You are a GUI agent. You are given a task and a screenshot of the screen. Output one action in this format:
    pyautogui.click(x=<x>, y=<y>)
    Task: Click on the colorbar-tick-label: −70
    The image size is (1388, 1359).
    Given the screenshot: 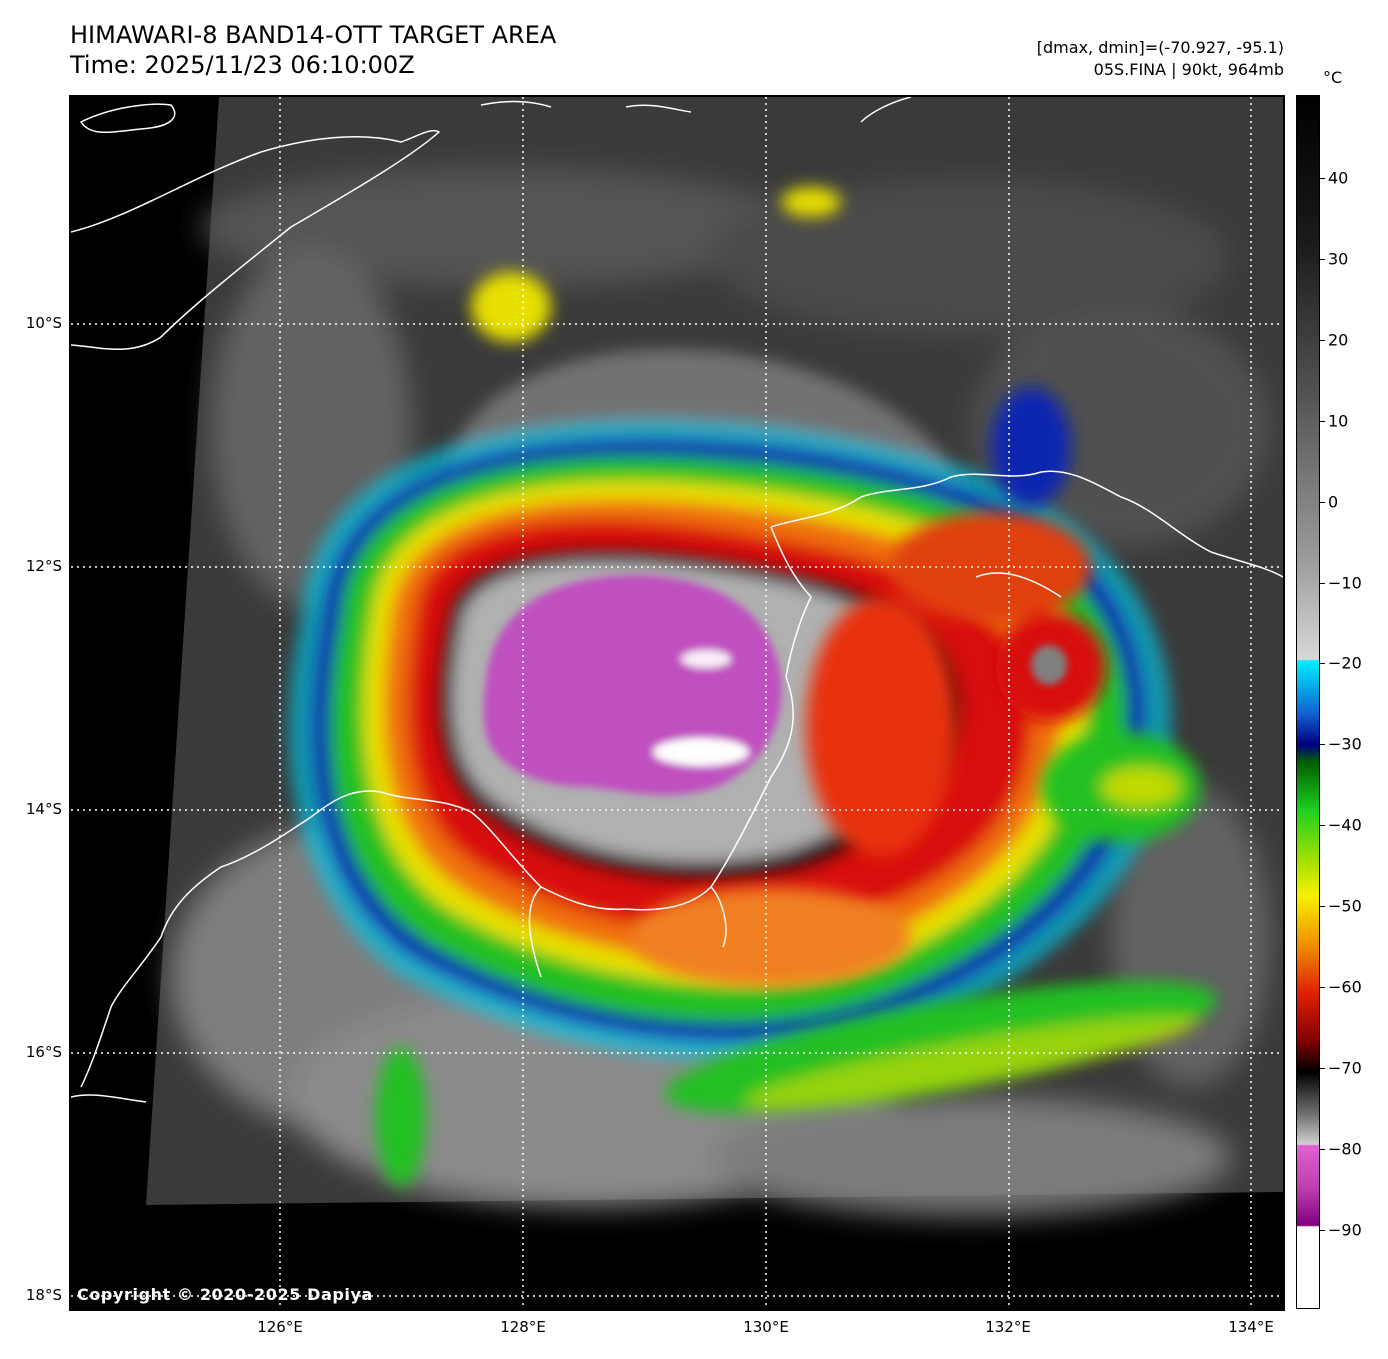 What is the action you would take?
    pyautogui.click(x=1345, y=1068)
    